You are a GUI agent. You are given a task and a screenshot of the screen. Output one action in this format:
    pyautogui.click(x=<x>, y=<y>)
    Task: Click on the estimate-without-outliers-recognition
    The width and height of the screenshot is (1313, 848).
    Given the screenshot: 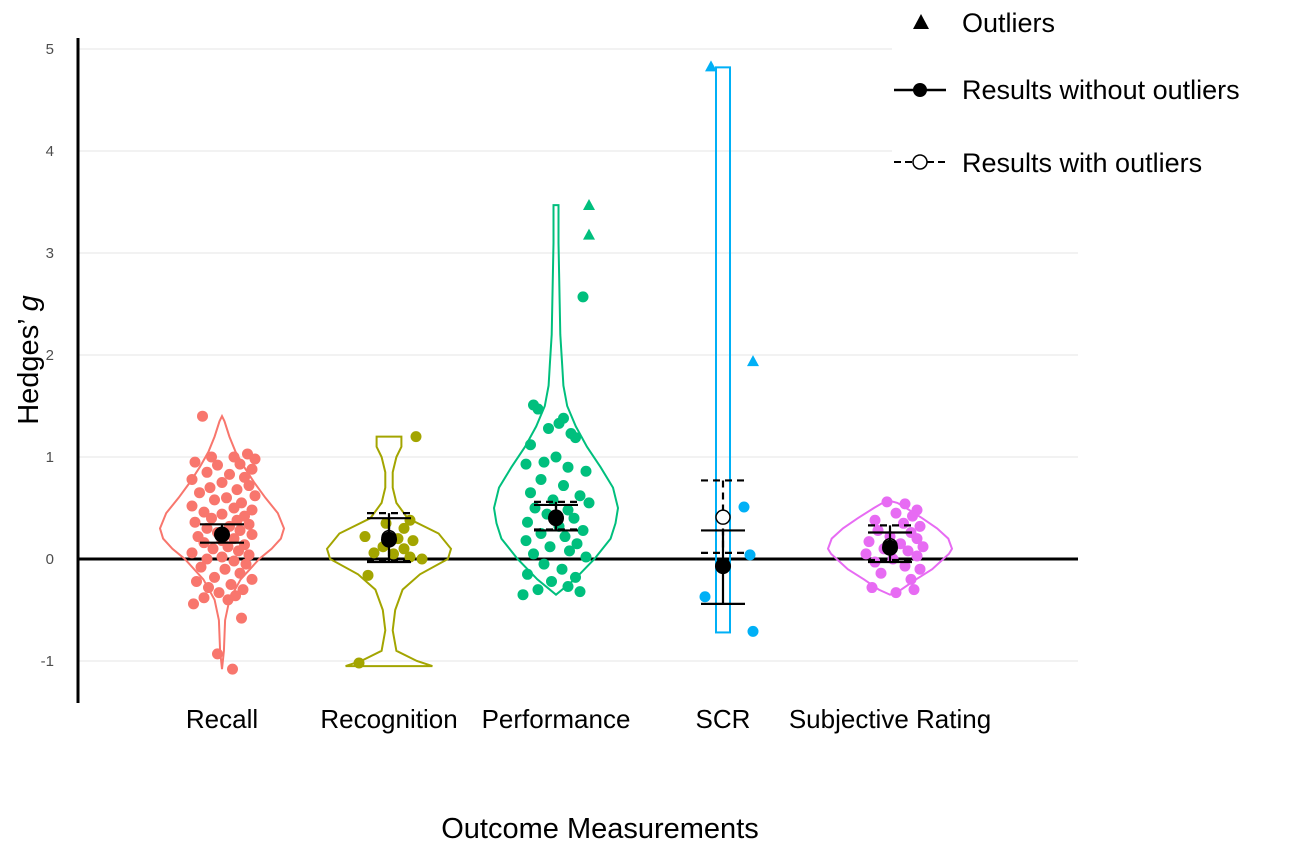 What is the action you would take?
    pyautogui.click(x=389, y=540)
    